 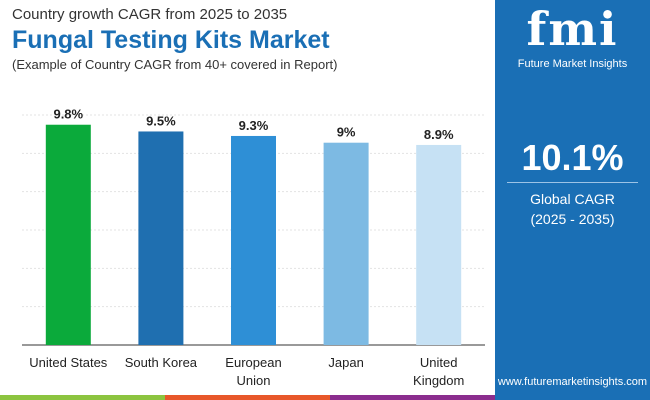 I want to click on x-tick-label: United States, so click(x=68, y=362).